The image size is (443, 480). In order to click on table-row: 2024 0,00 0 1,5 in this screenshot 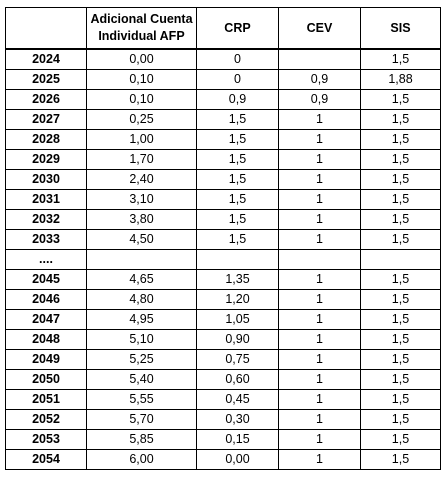, I will do `click(223, 59)`.